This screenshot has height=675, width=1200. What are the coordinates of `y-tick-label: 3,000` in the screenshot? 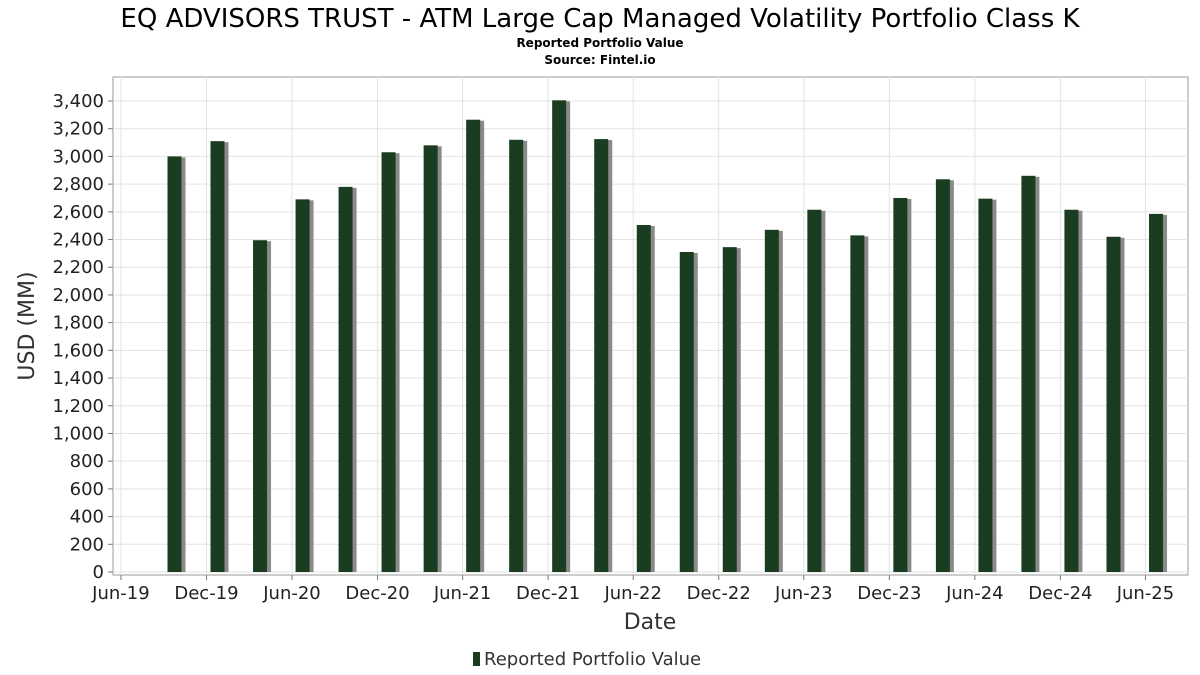 It's located at (78, 156).